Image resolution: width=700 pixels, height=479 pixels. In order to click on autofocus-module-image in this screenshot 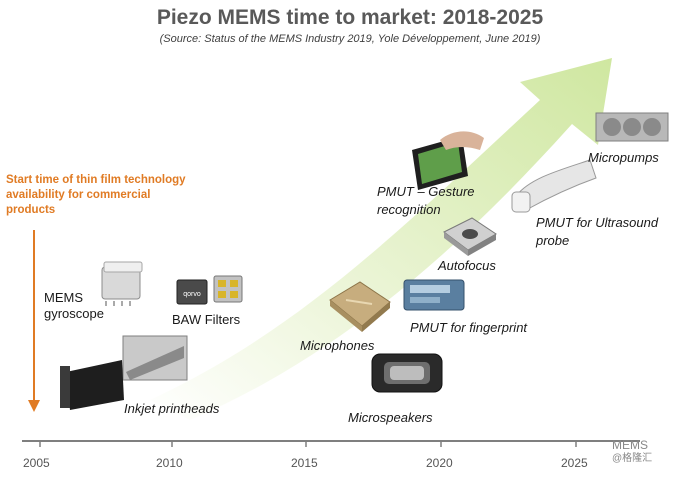, I will do `click(470, 236)`.